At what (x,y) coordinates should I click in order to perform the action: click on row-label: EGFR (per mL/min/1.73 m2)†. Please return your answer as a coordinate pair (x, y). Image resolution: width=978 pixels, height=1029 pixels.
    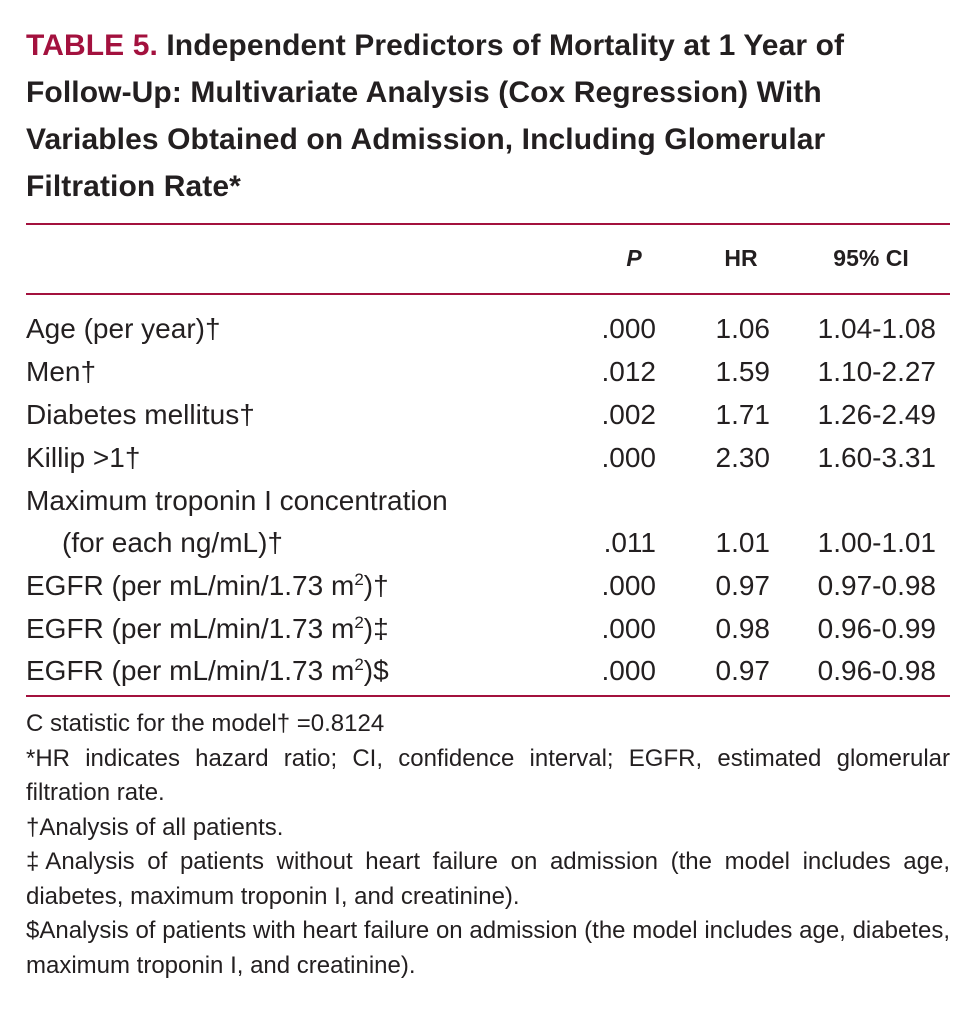
    Looking at the image, I should click on (207, 586).